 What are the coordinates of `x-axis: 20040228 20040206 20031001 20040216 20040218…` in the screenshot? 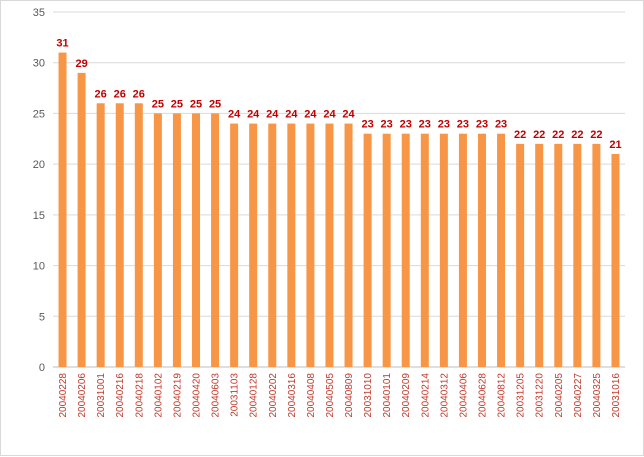 It's located at (340, 395).